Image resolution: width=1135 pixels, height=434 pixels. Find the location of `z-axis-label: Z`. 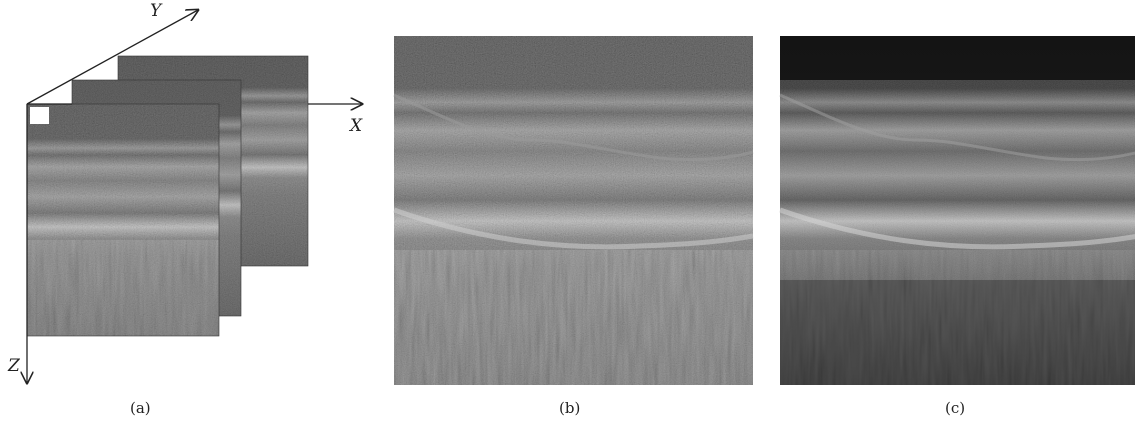

z-axis-label: Z is located at coordinates (14, 366).